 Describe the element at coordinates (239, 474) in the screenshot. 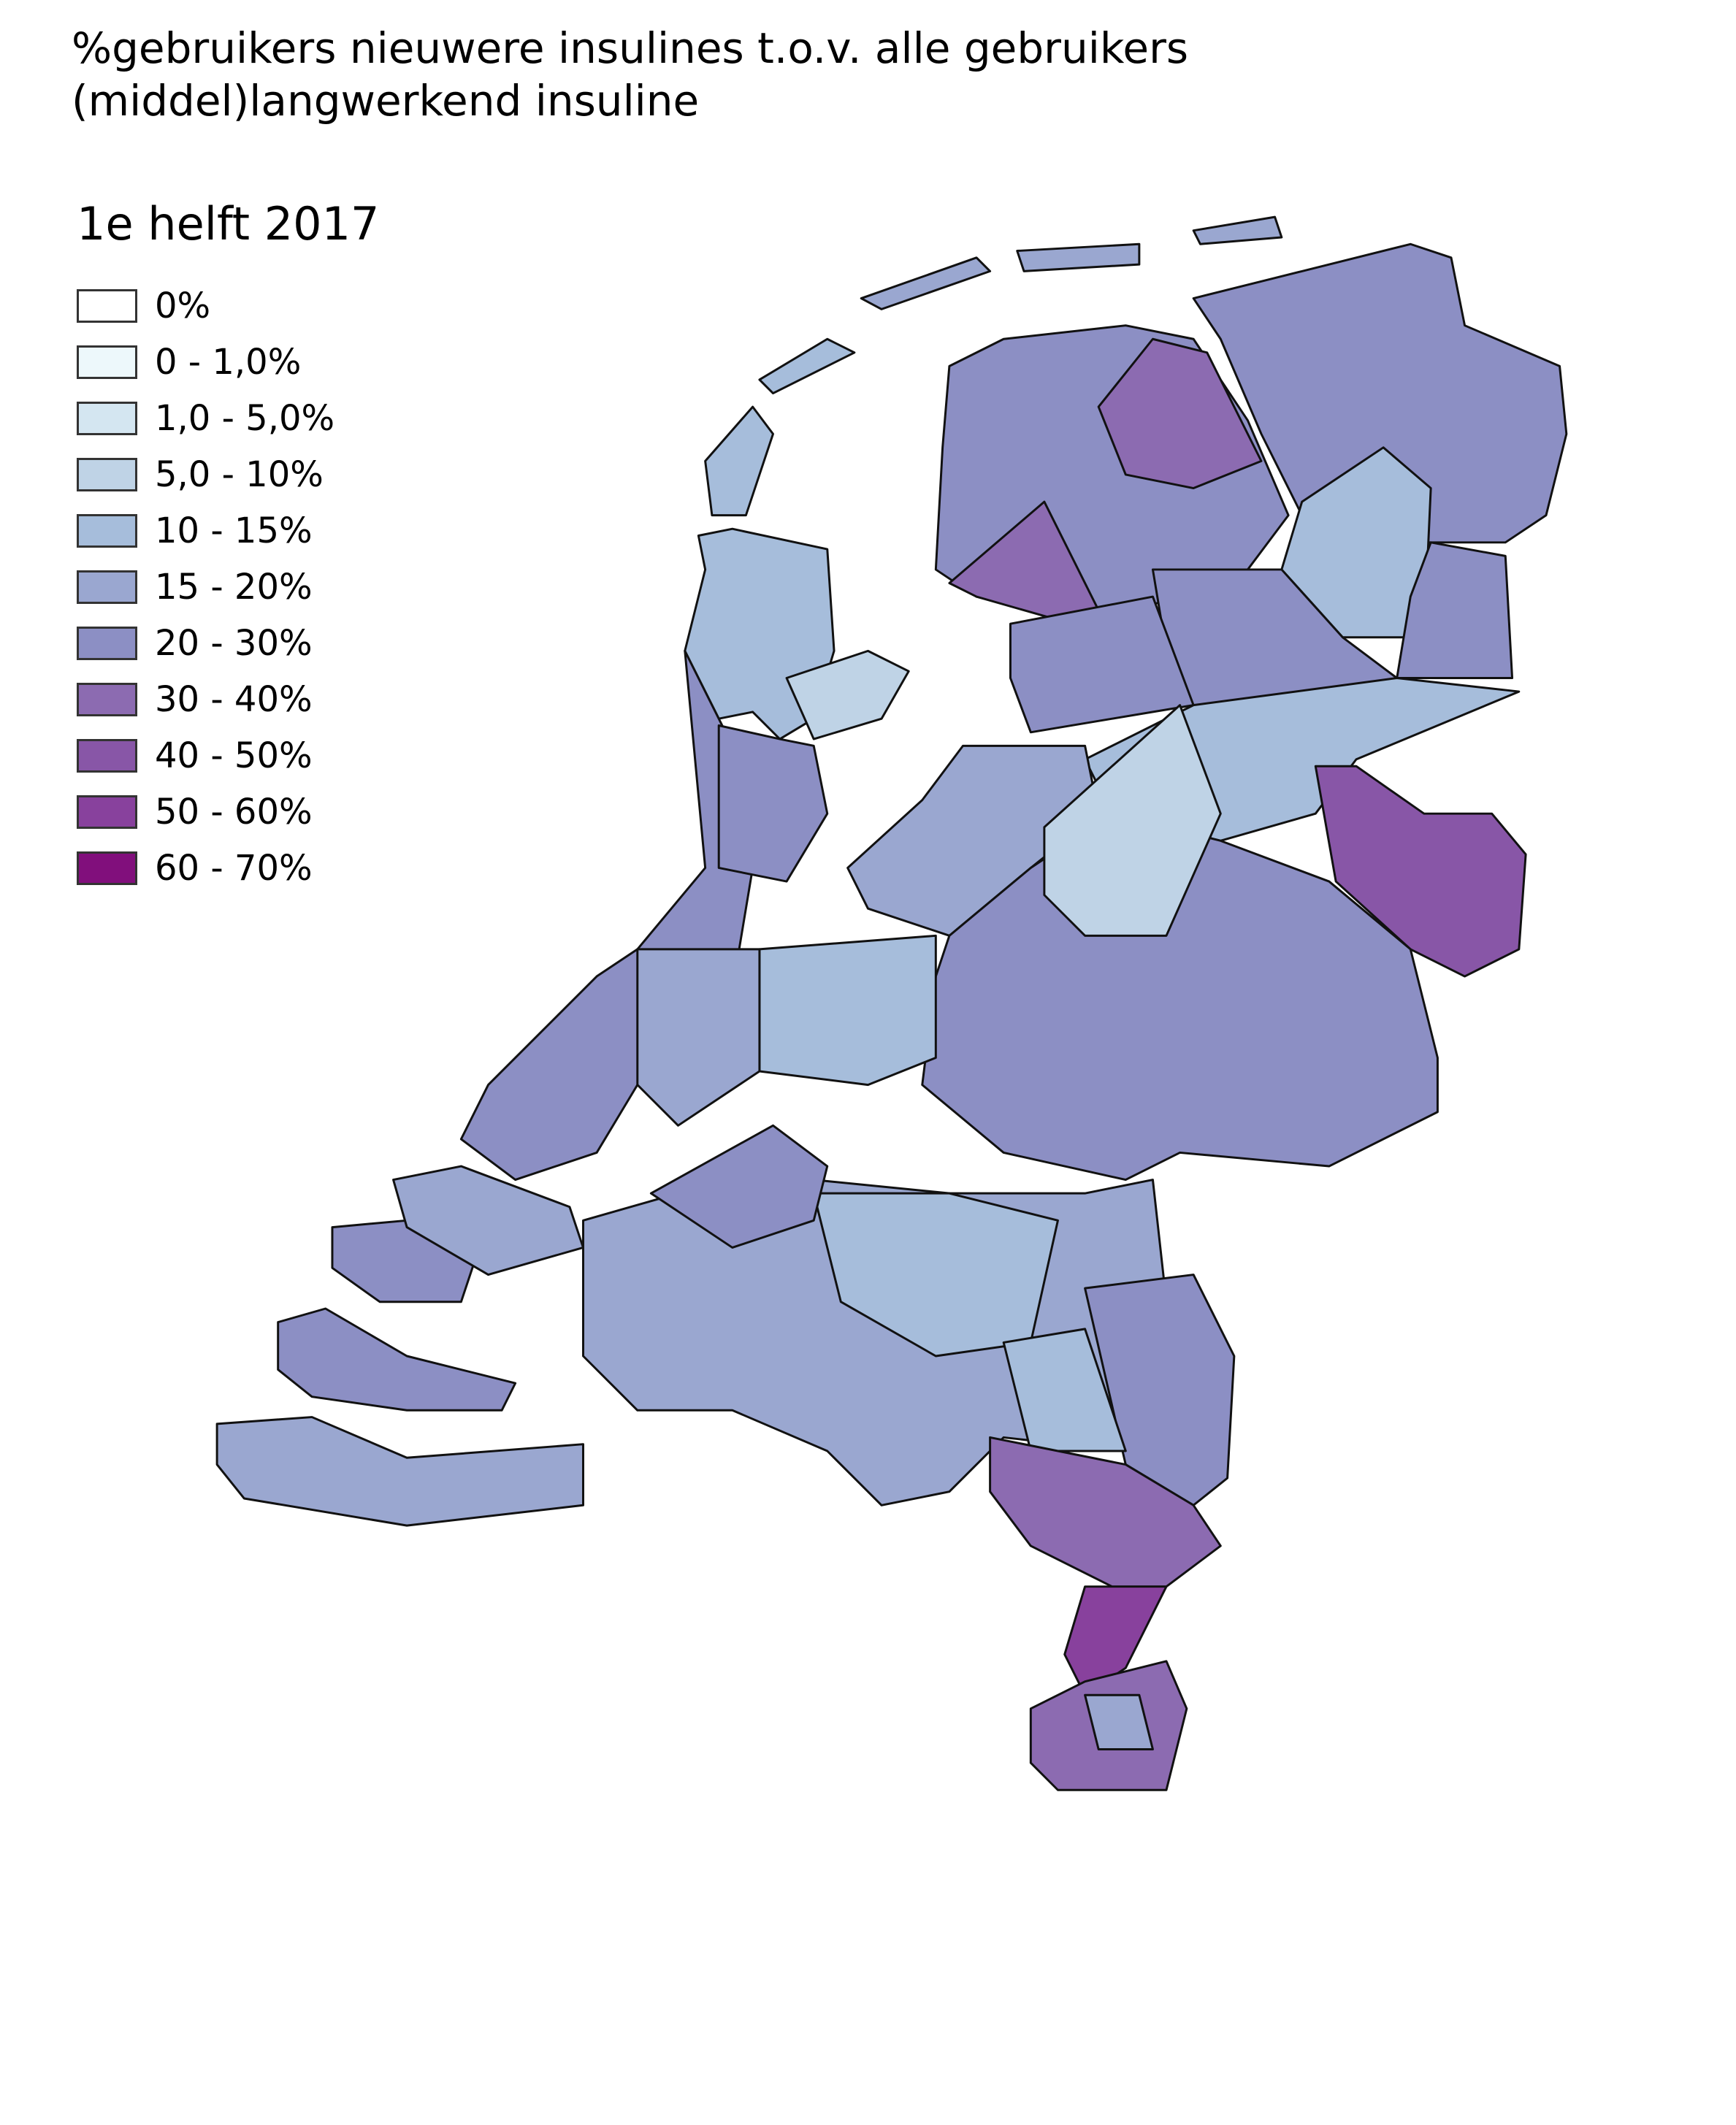

I see `legend-label: 5,0 - 10%` at that location.